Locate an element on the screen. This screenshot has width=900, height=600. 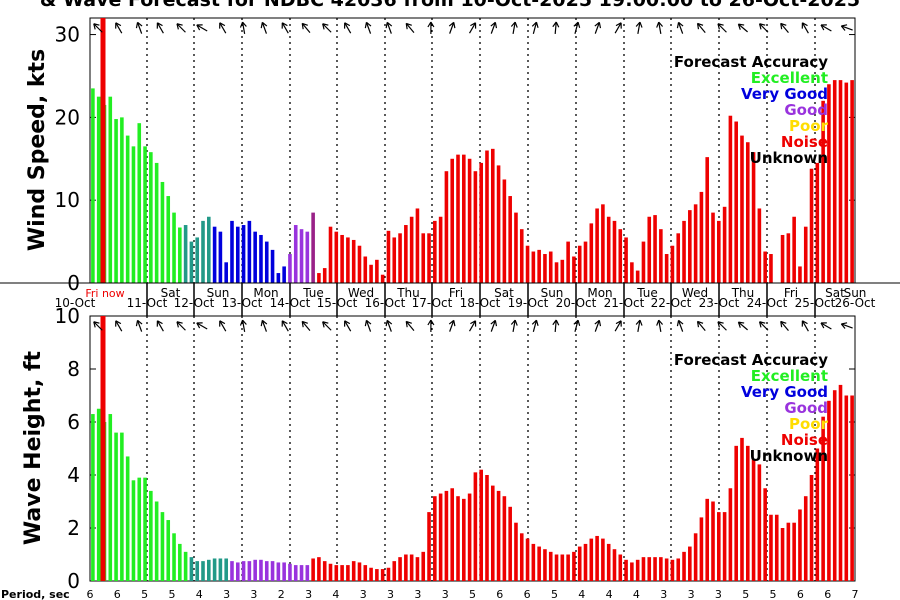
legend-title: Forecast Accuracy is located at coordinates (751, 62).